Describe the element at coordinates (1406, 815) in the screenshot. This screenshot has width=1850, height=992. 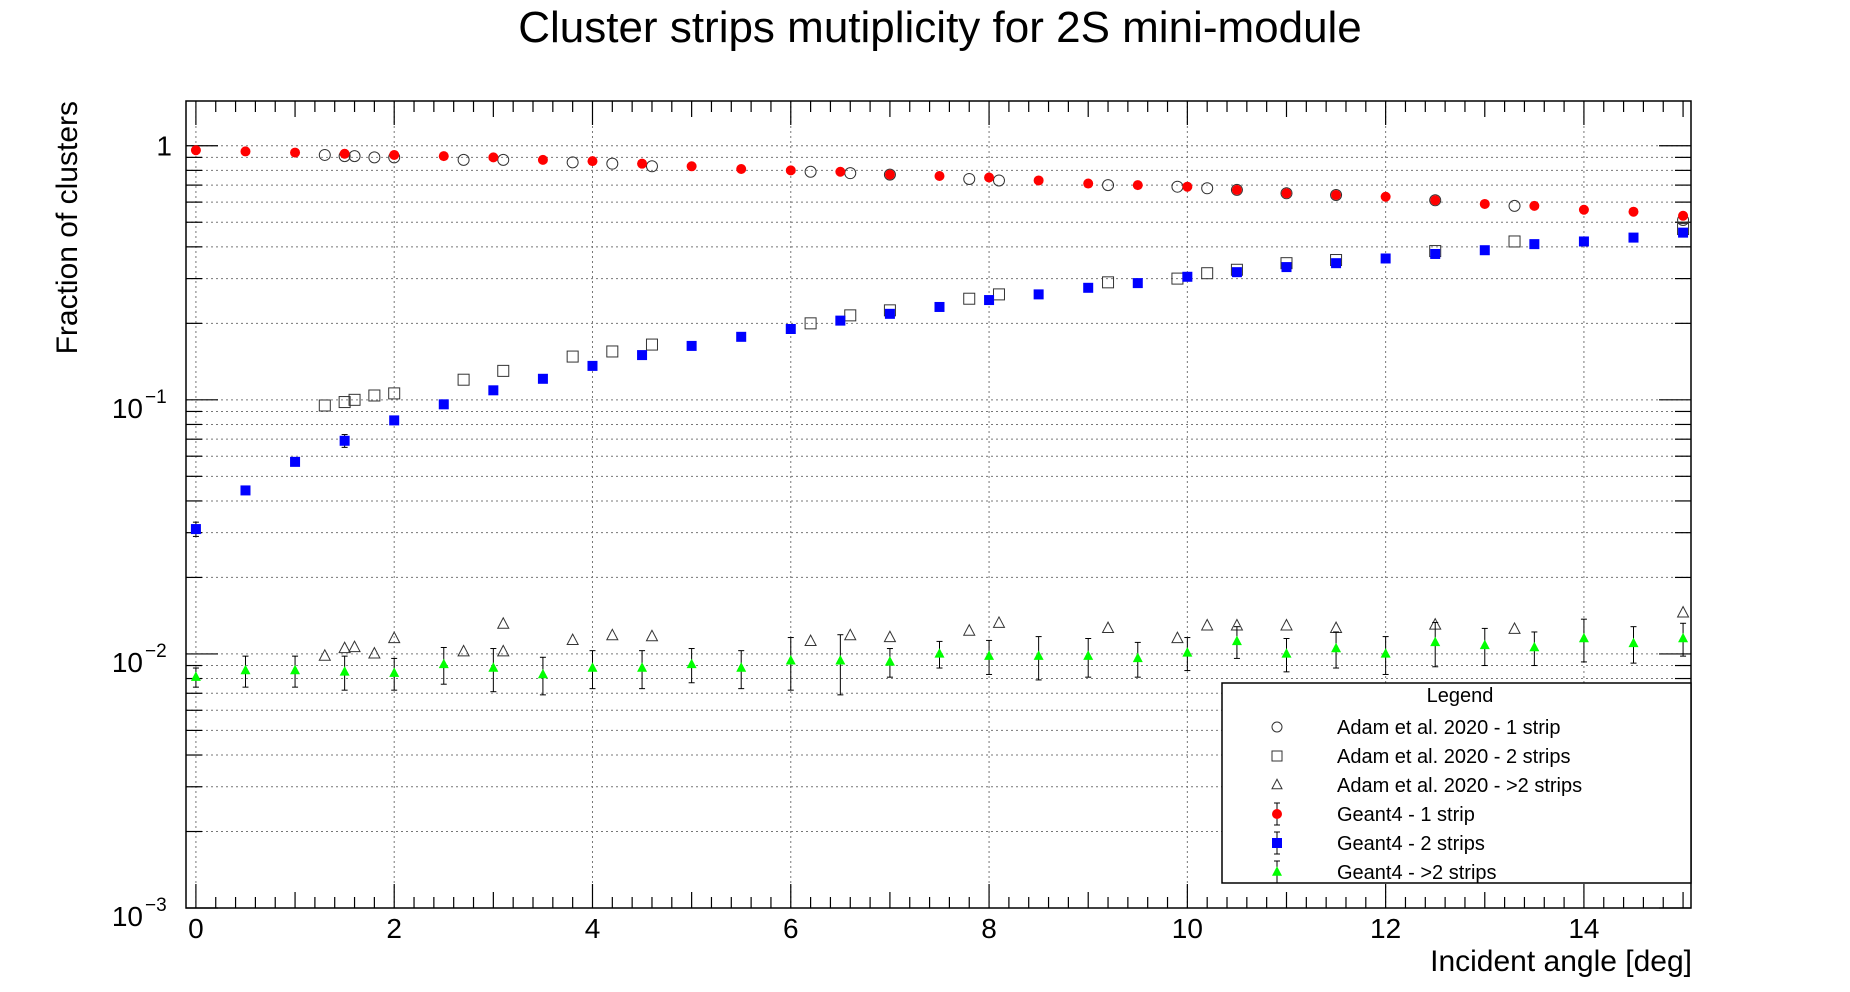
I see `legend-label: Geant4 - 1 strip` at that location.